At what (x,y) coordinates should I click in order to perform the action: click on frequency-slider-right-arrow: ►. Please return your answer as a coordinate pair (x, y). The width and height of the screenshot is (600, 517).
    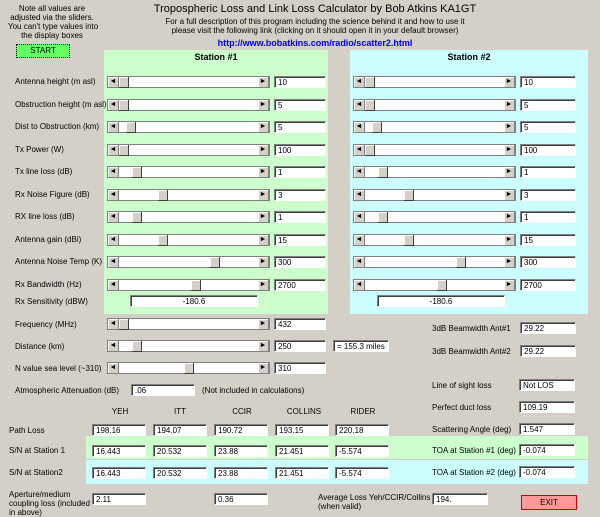
    Looking at the image, I should click on (263, 324).